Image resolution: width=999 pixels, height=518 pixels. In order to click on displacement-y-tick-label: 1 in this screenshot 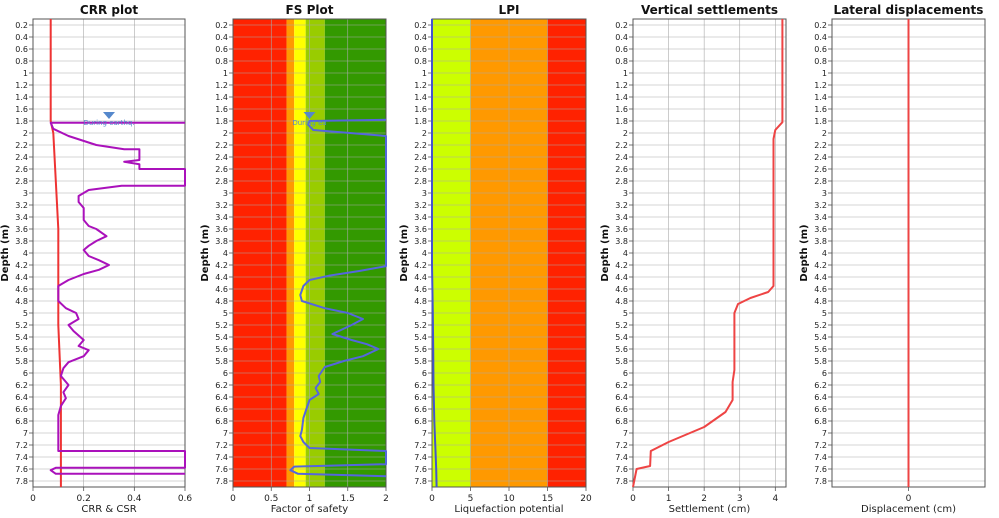, I will do `click(824, 73)`.